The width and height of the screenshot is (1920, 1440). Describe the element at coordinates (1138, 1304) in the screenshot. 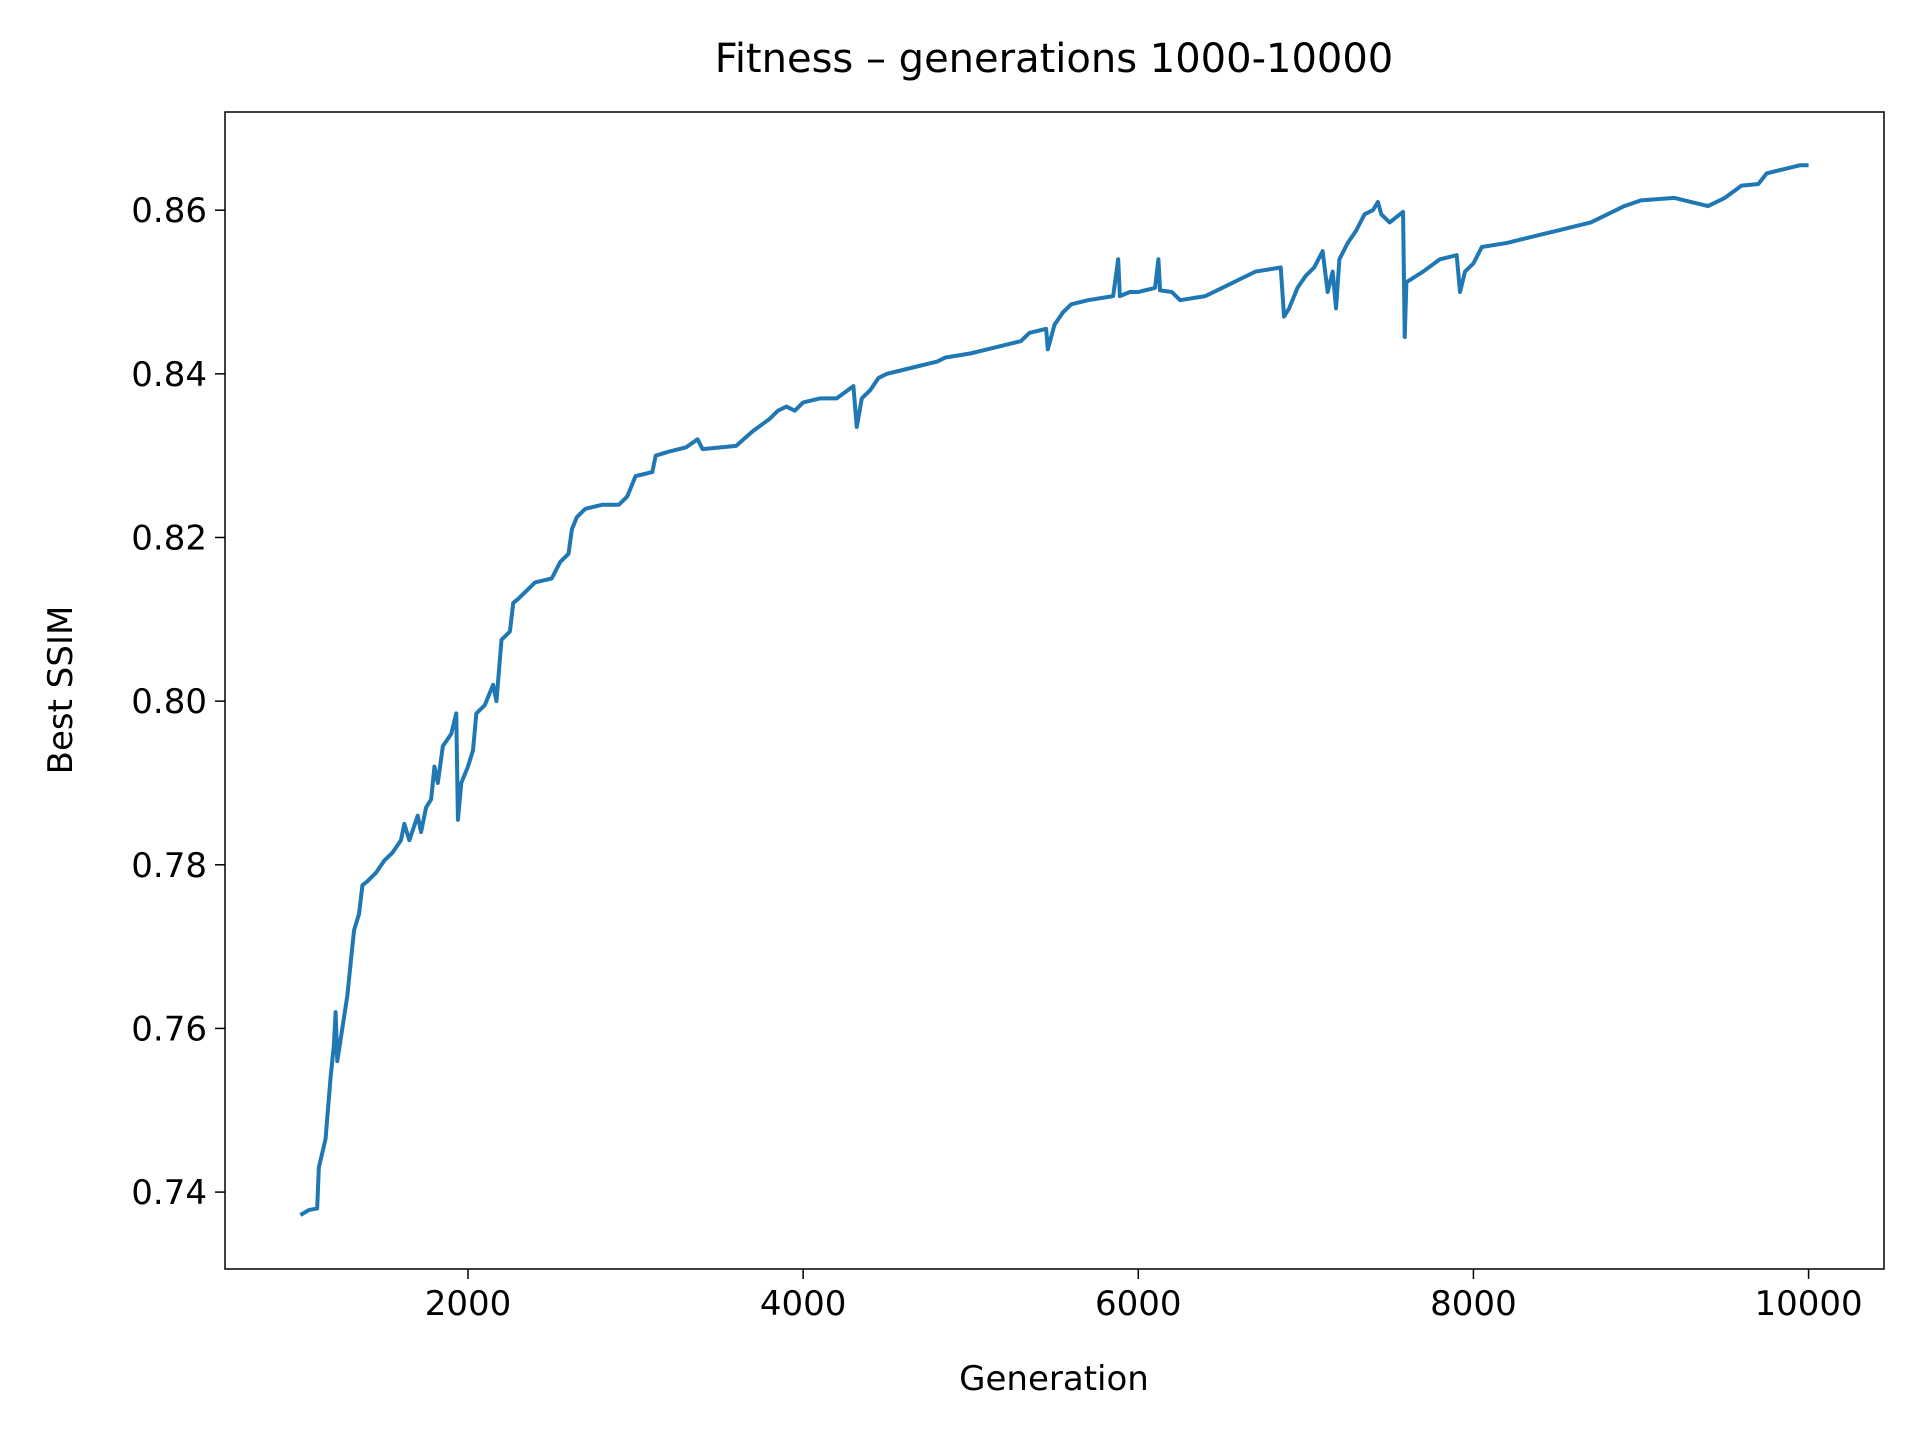

I see `x-tick-label: 6000` at that location.